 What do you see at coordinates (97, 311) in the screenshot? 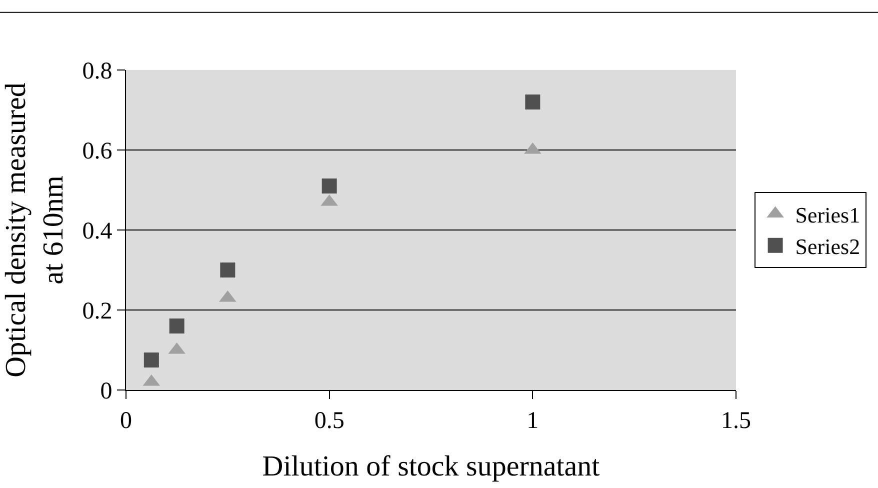
I see `y-tick-label: 0.2` at bounding box center [97, 311].